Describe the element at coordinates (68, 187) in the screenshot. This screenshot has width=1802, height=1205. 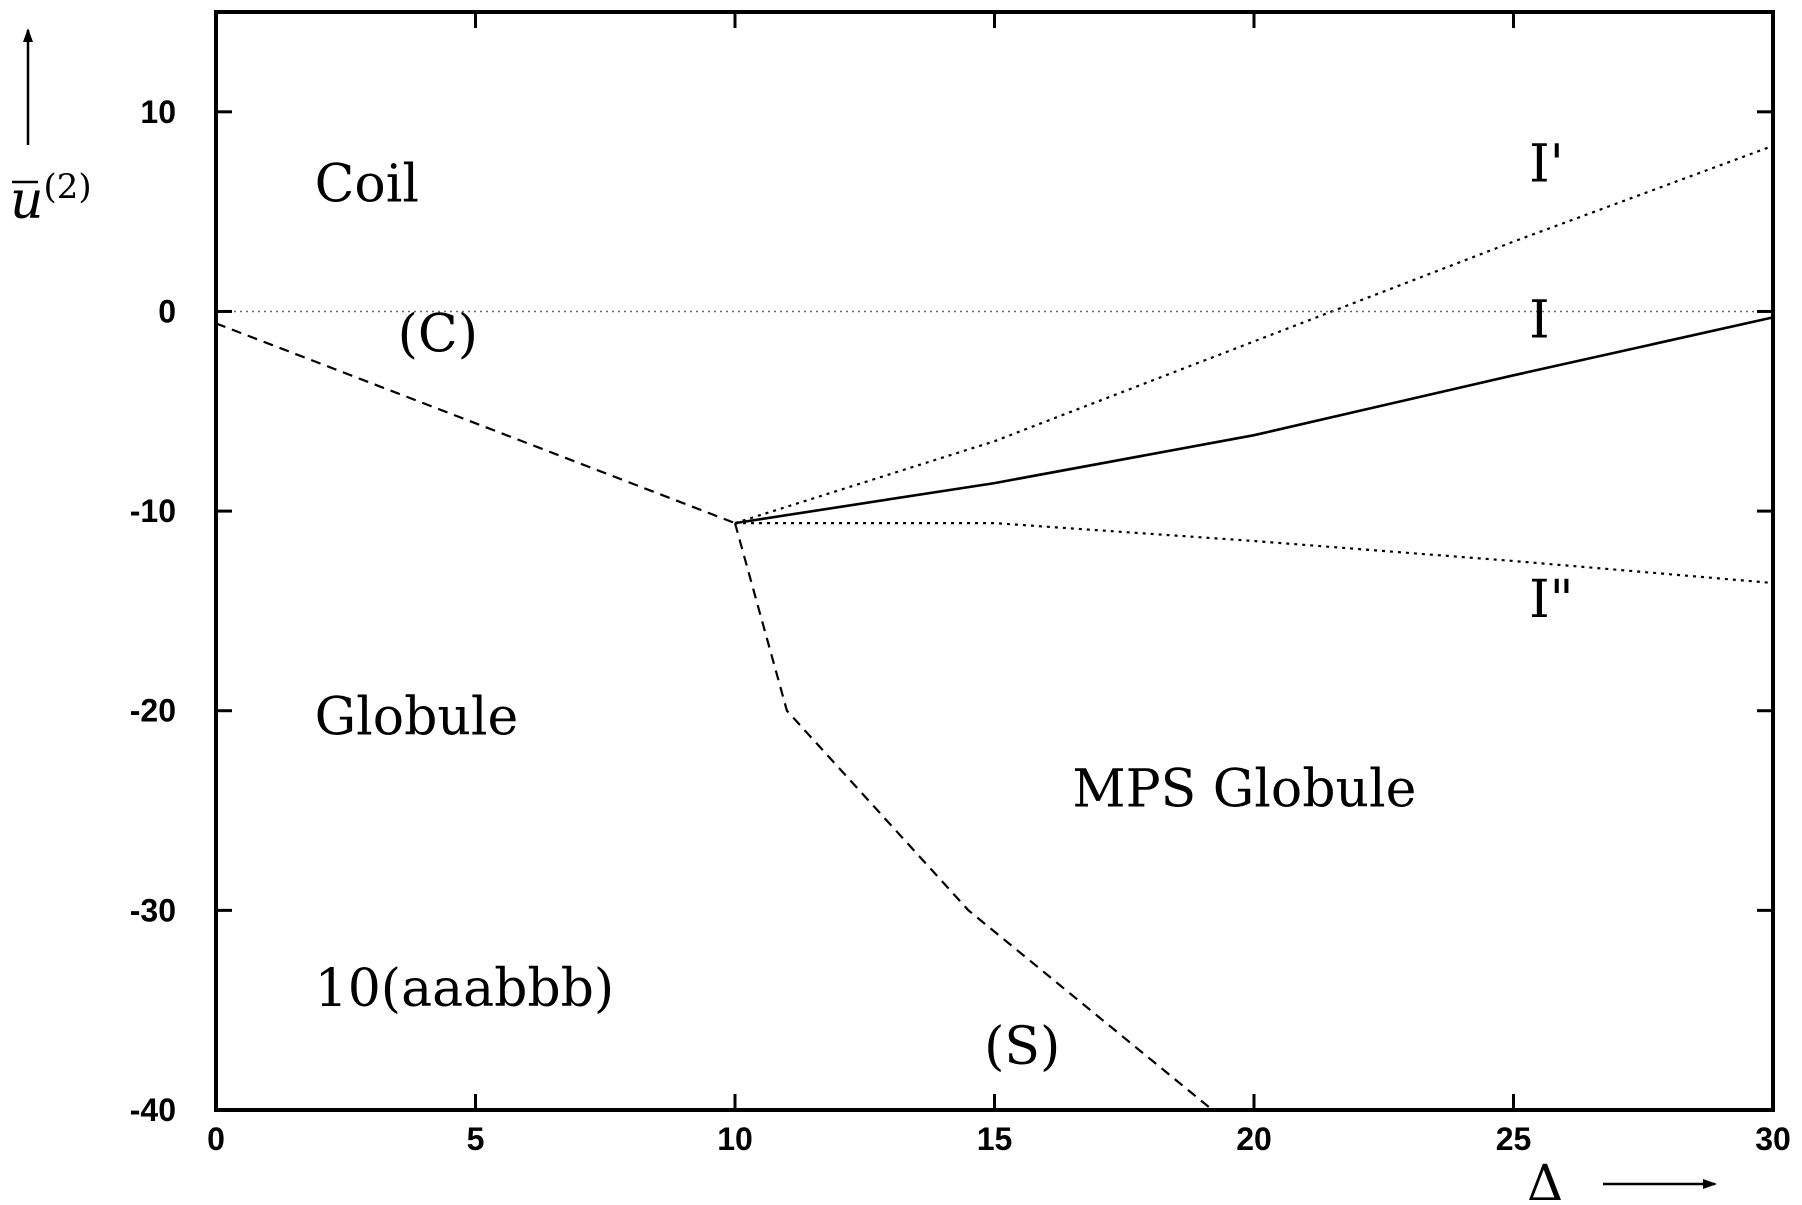
I see `y-axis-label-sup: (2)` at that location.